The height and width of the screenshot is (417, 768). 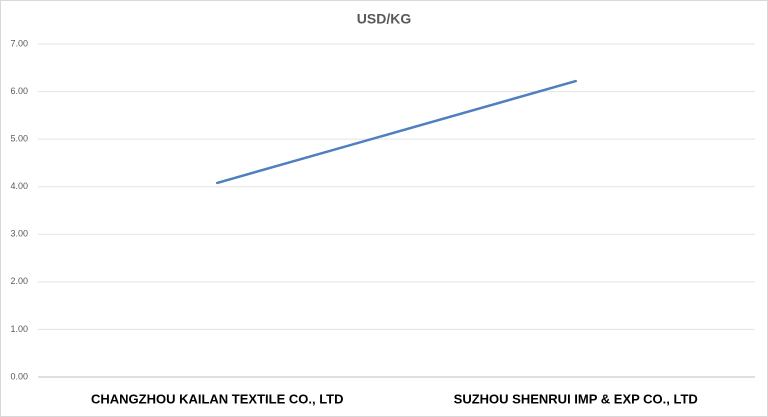 I want to click on y-tick-label: 1.00, so click(x=19, y=329).